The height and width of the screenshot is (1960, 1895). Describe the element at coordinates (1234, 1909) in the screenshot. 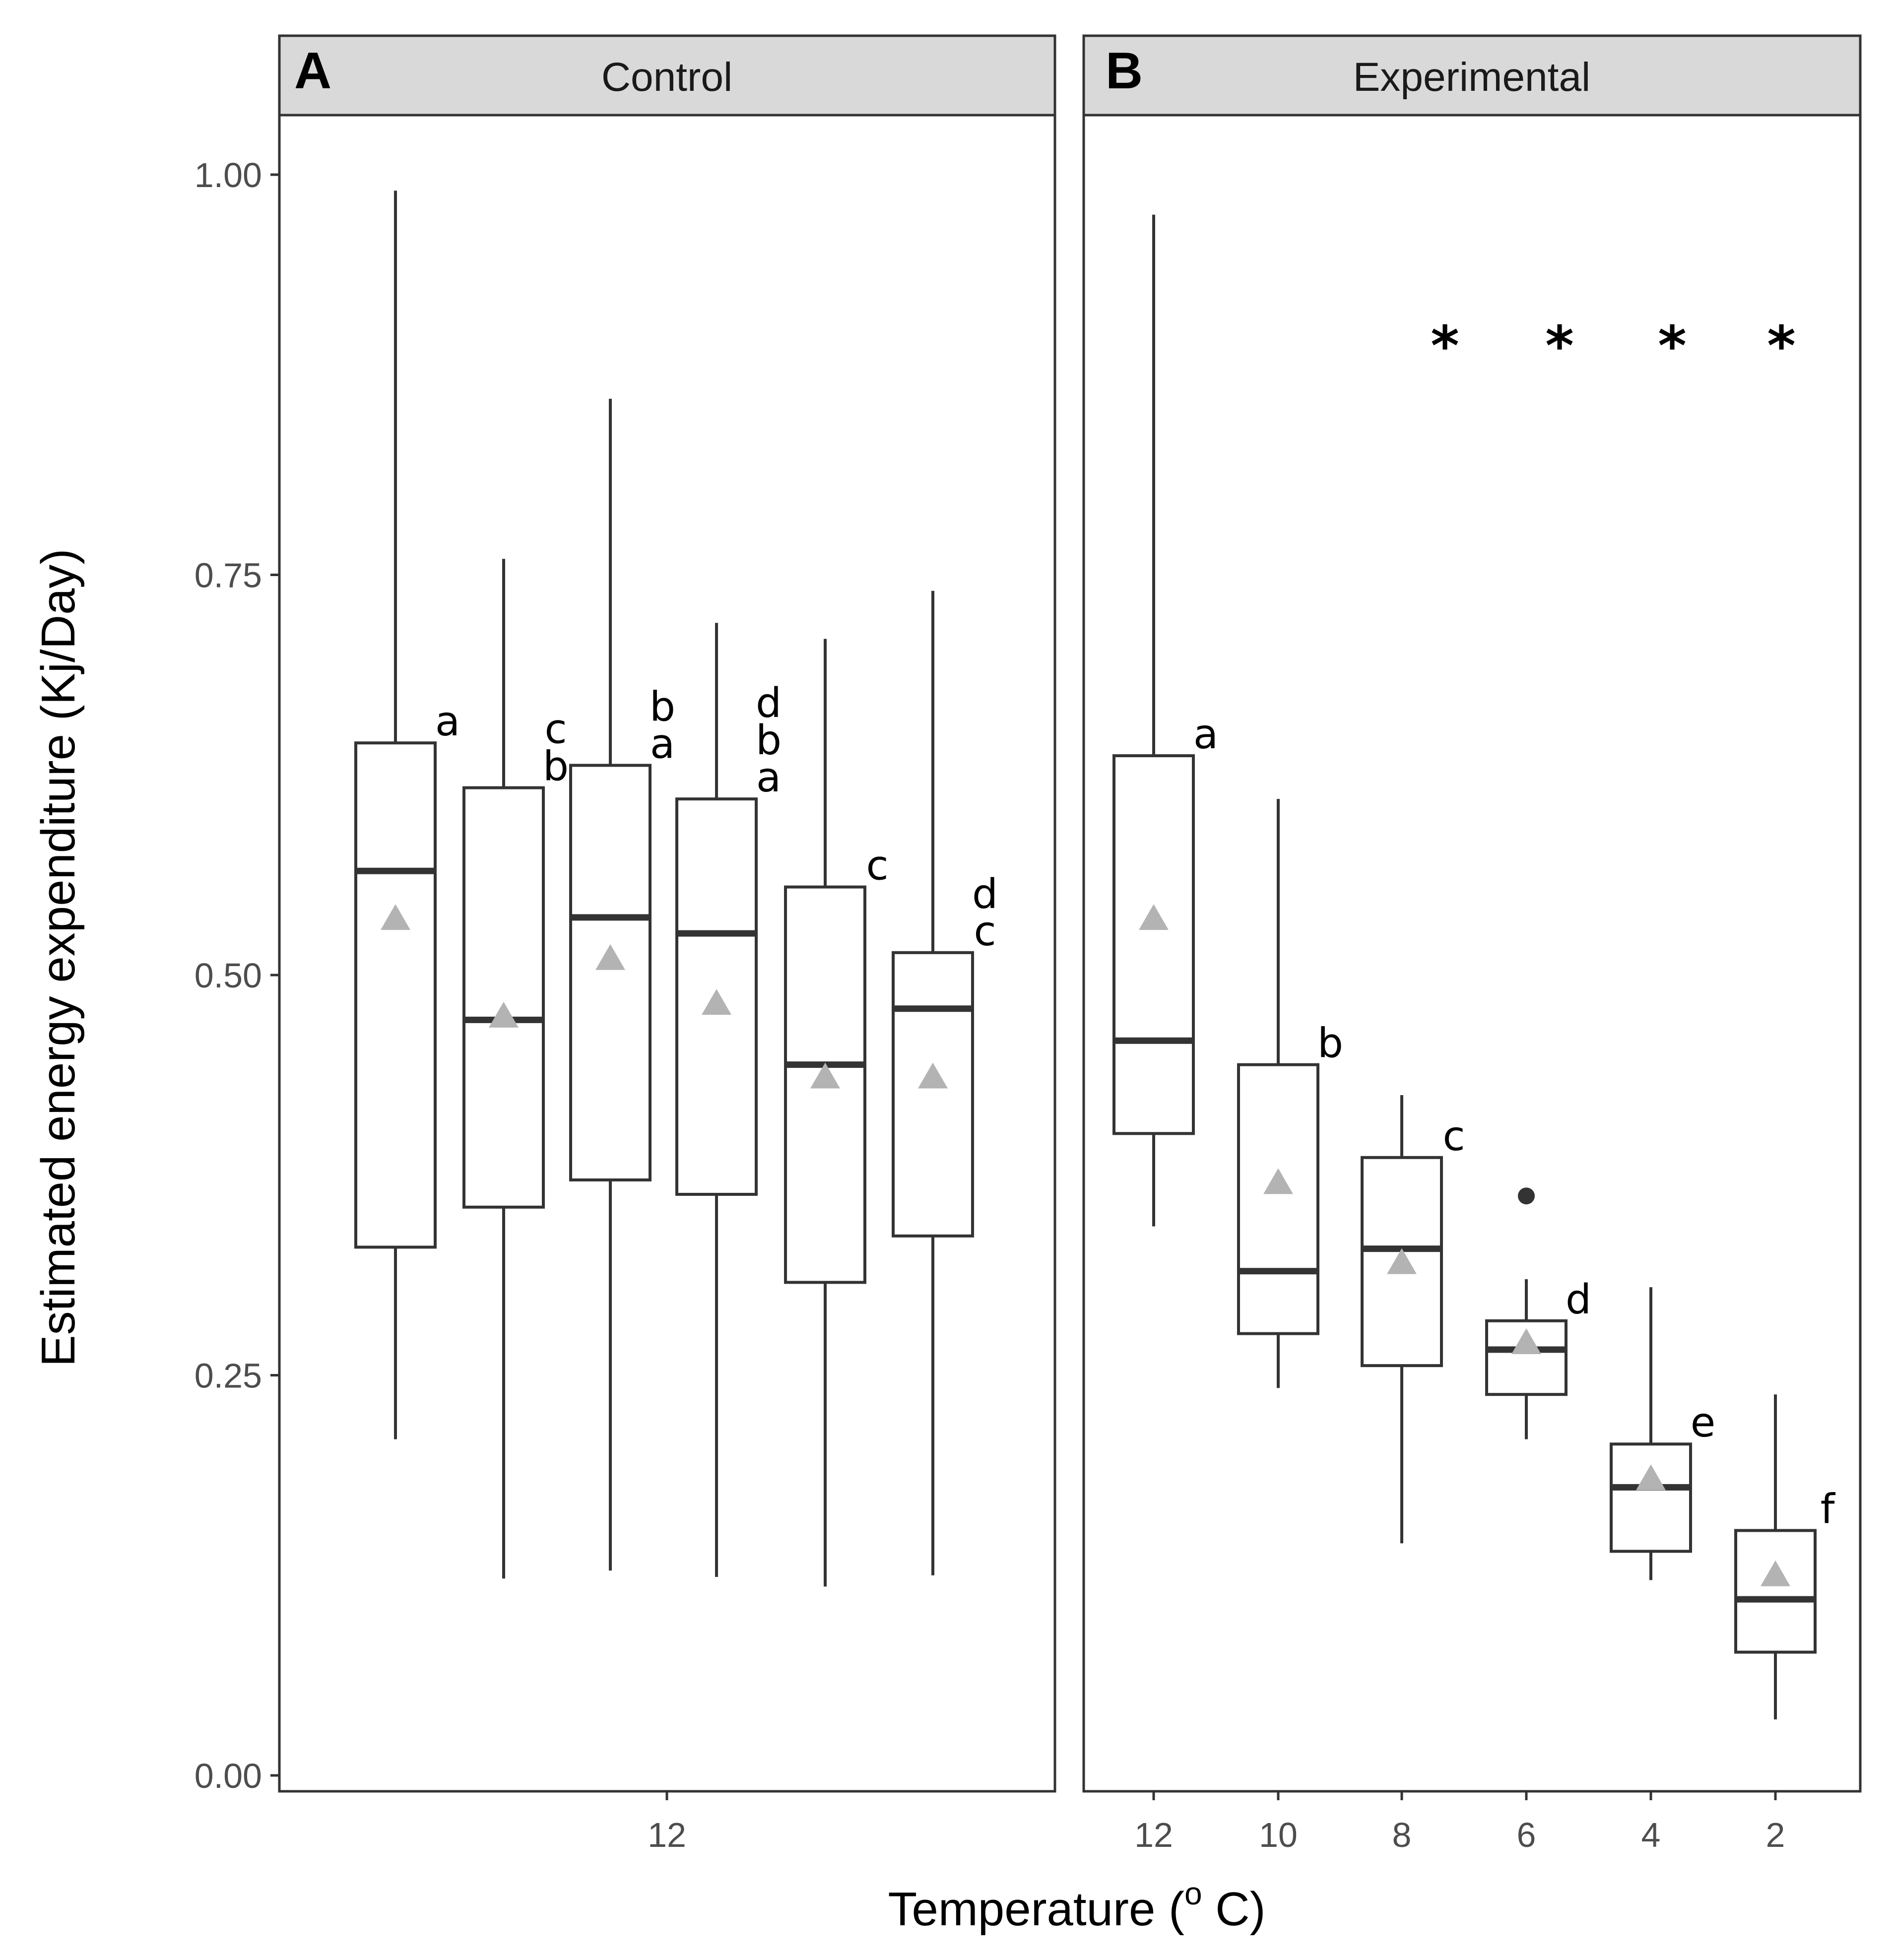

I see `x-axis-title-unit: C)` at that location.